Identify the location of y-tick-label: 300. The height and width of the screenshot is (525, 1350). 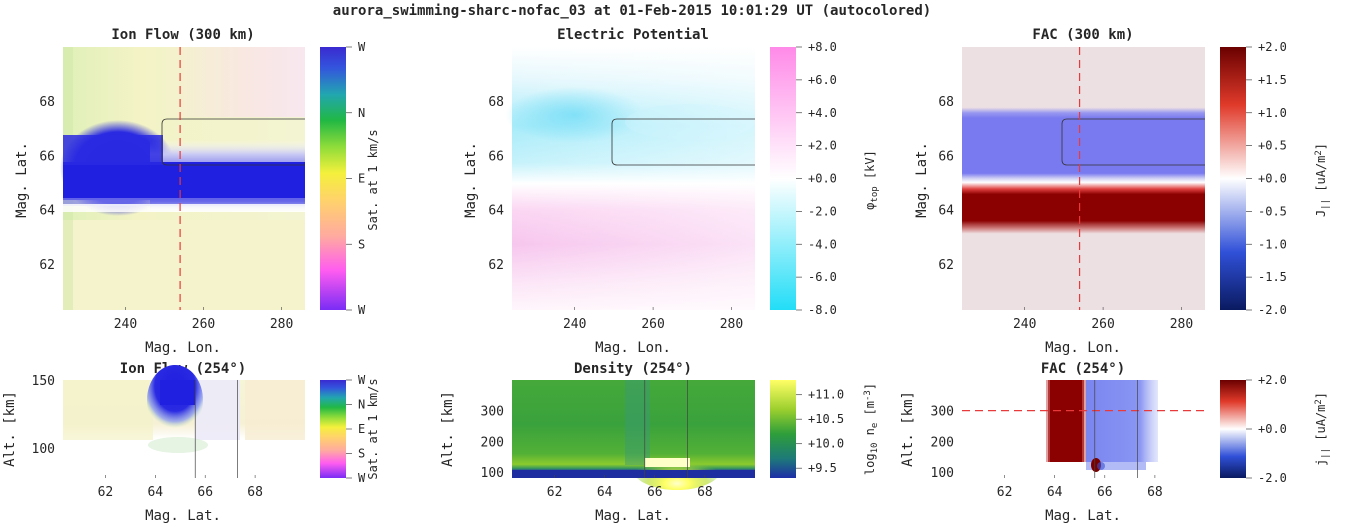
(942, 412).